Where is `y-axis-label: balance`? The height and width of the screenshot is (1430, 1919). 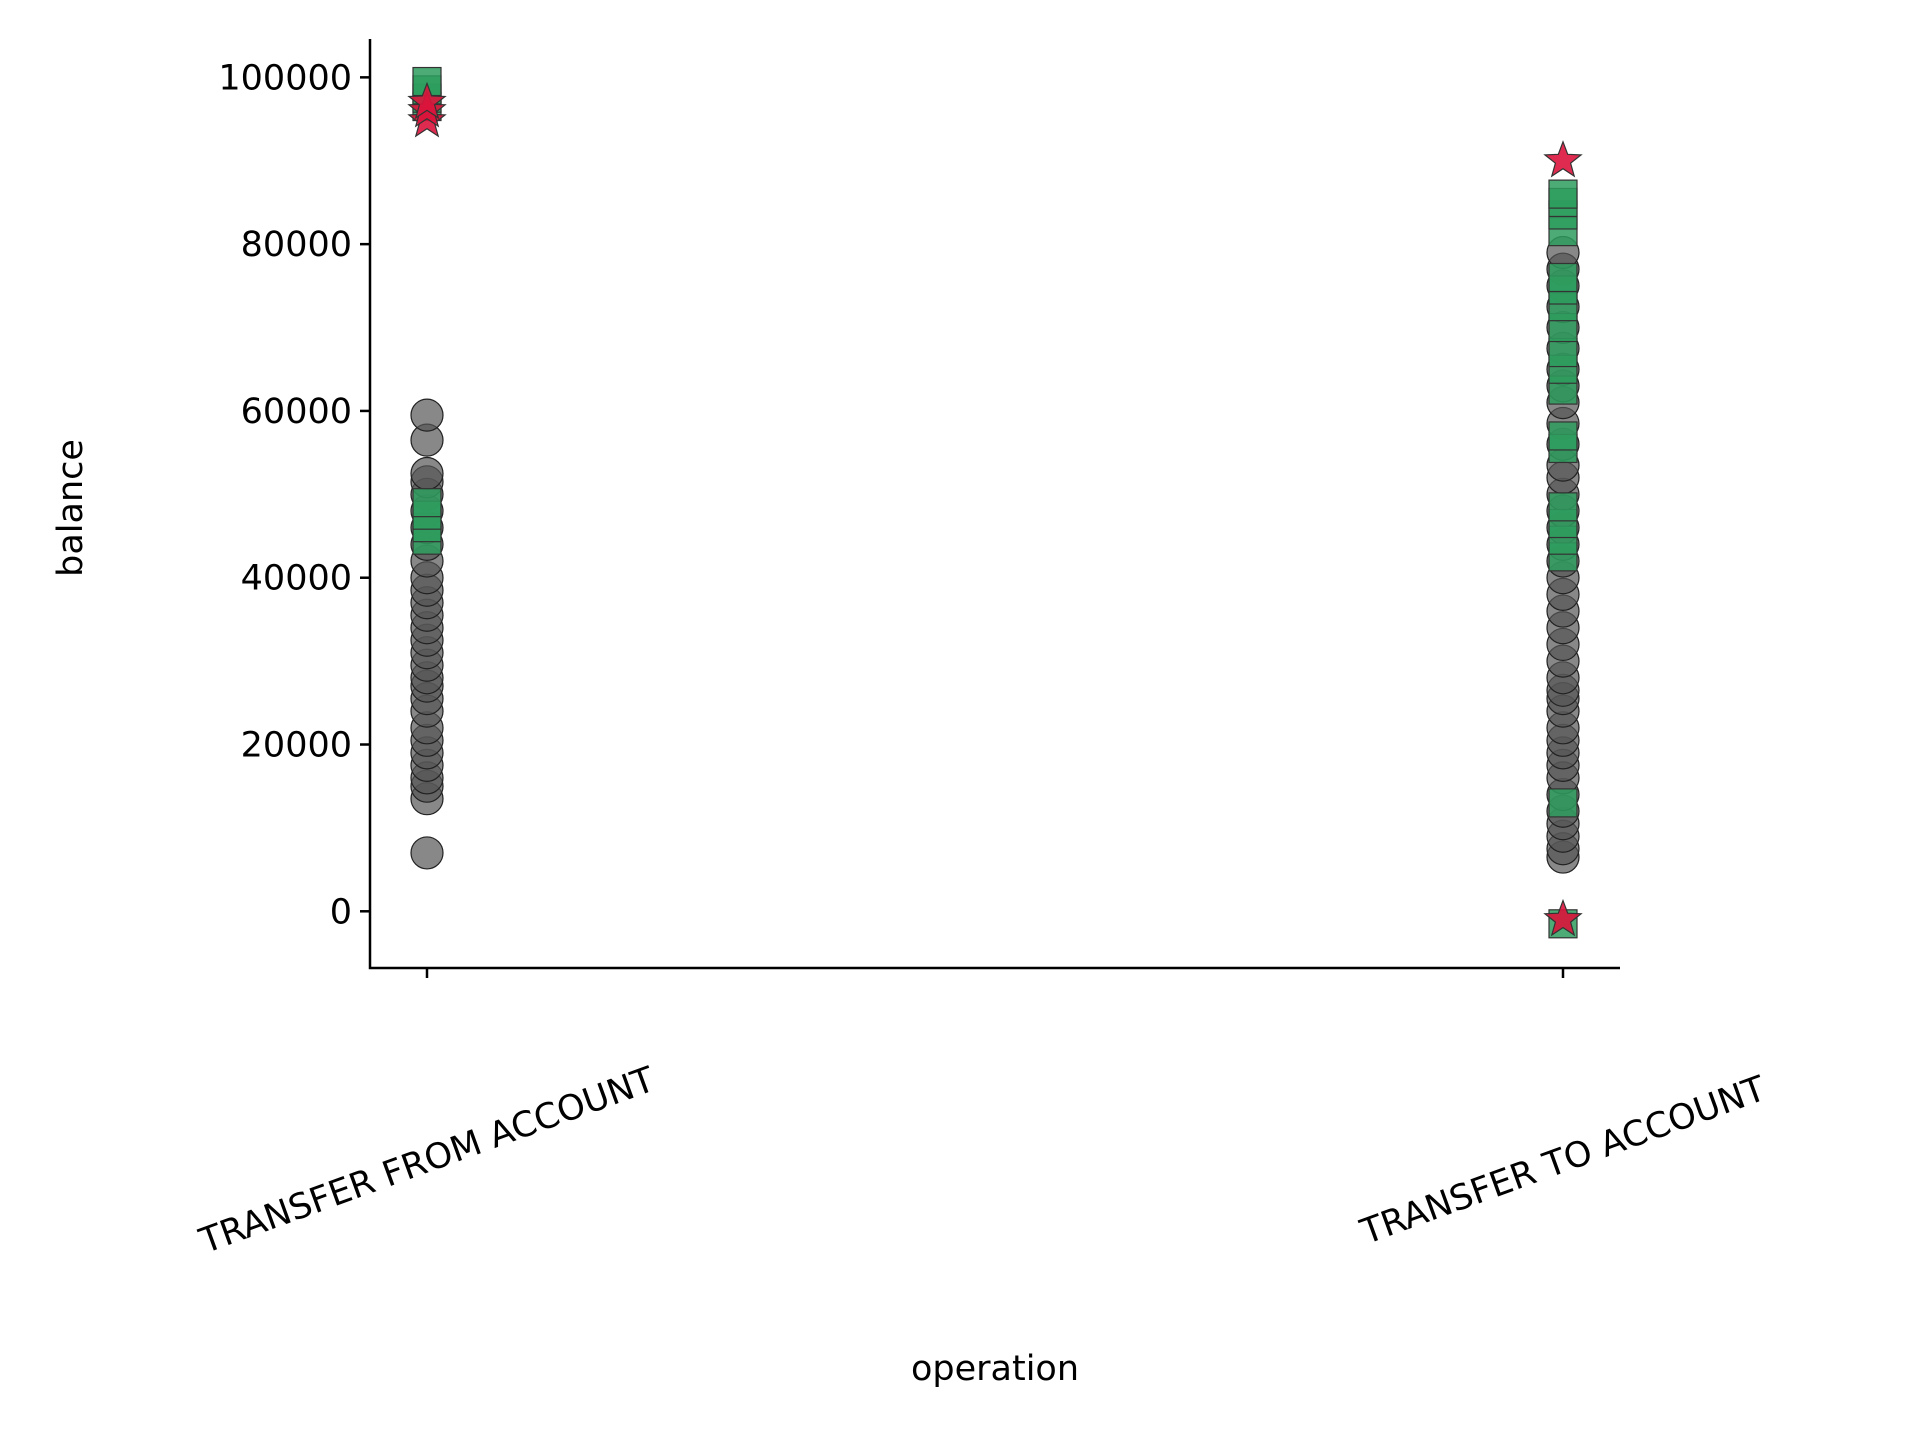 y-axis-label: balance is located at coordinates (71, 508).